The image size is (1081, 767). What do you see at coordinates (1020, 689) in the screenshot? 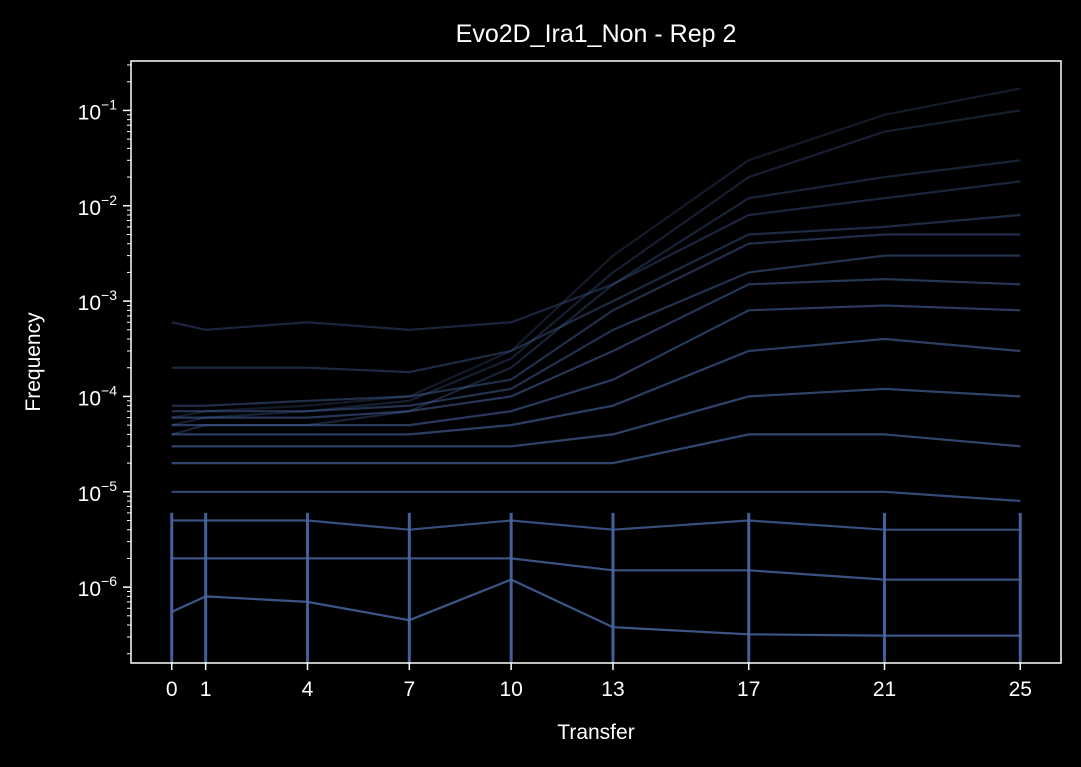
I see `x-tick-label: 25` at bounding box center [1020, 689].